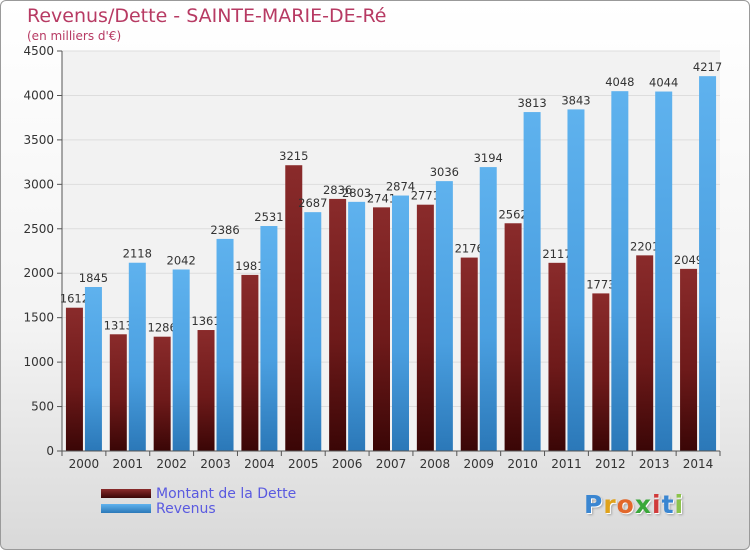 The height and width of the screenshot is (550, 750). Describe the element at coordinates (268, 217) in the screenshot. I see `data-label-revenus: 2531` at that location.